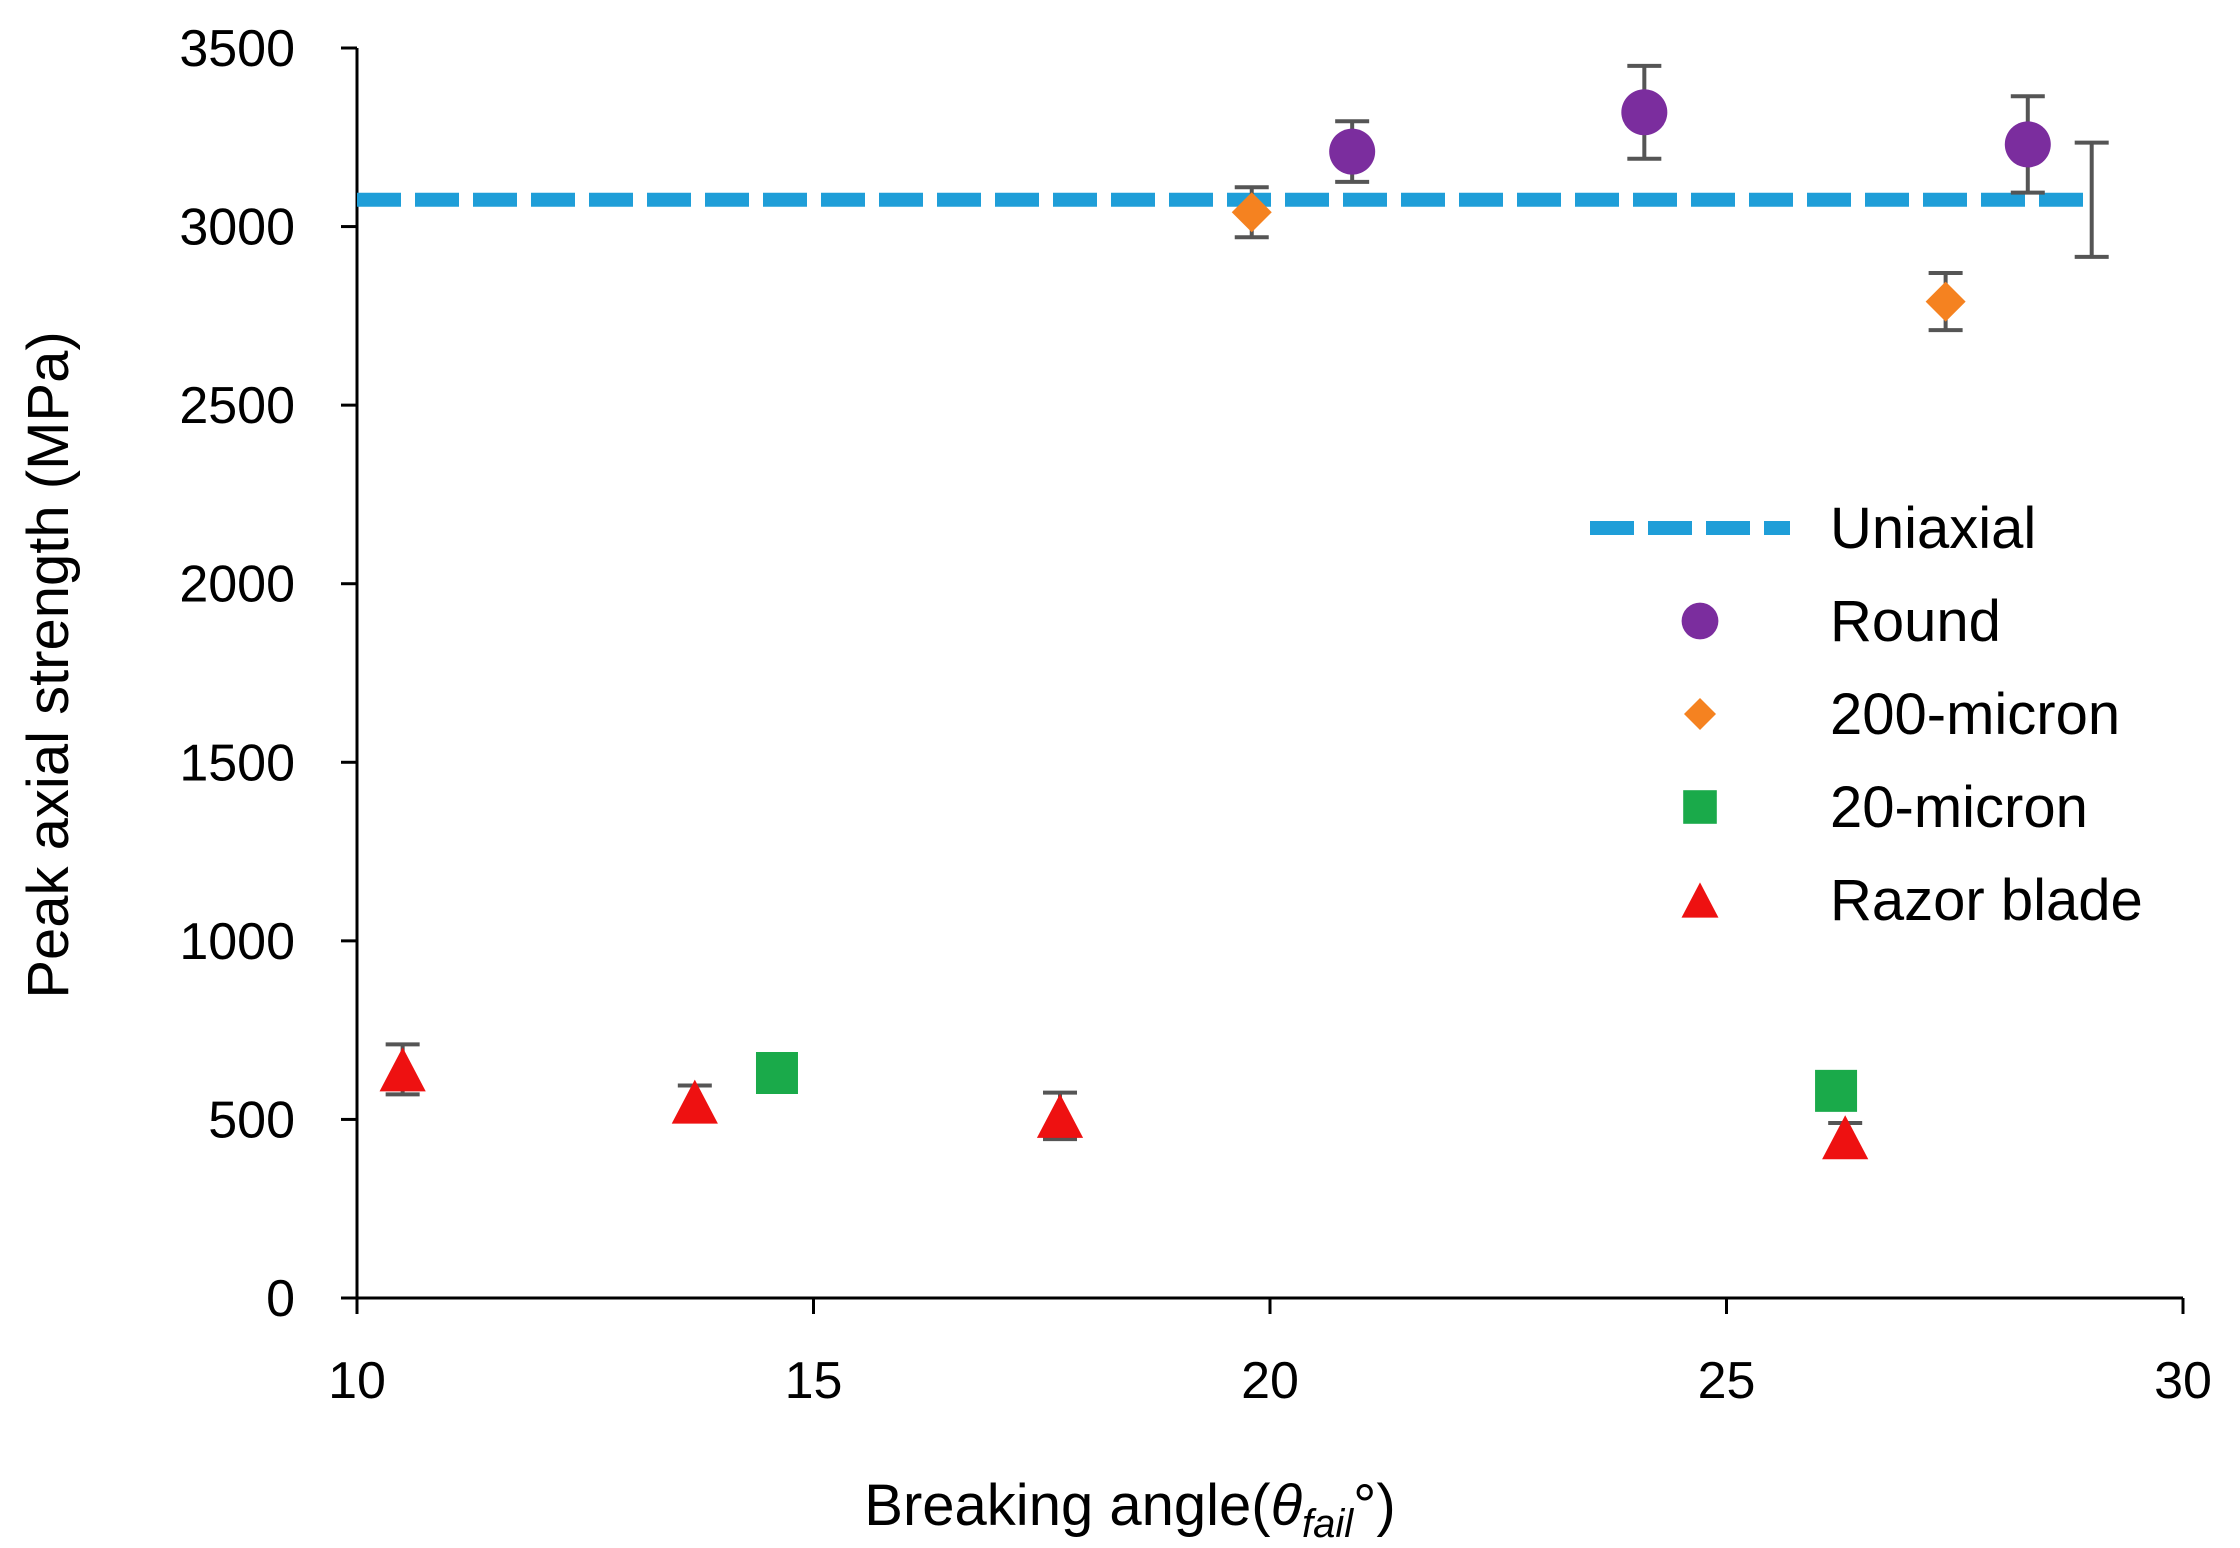 This screenshot has height=1548, width=2240. I want to click on x-tick-label: 15, so click(814, 1381).